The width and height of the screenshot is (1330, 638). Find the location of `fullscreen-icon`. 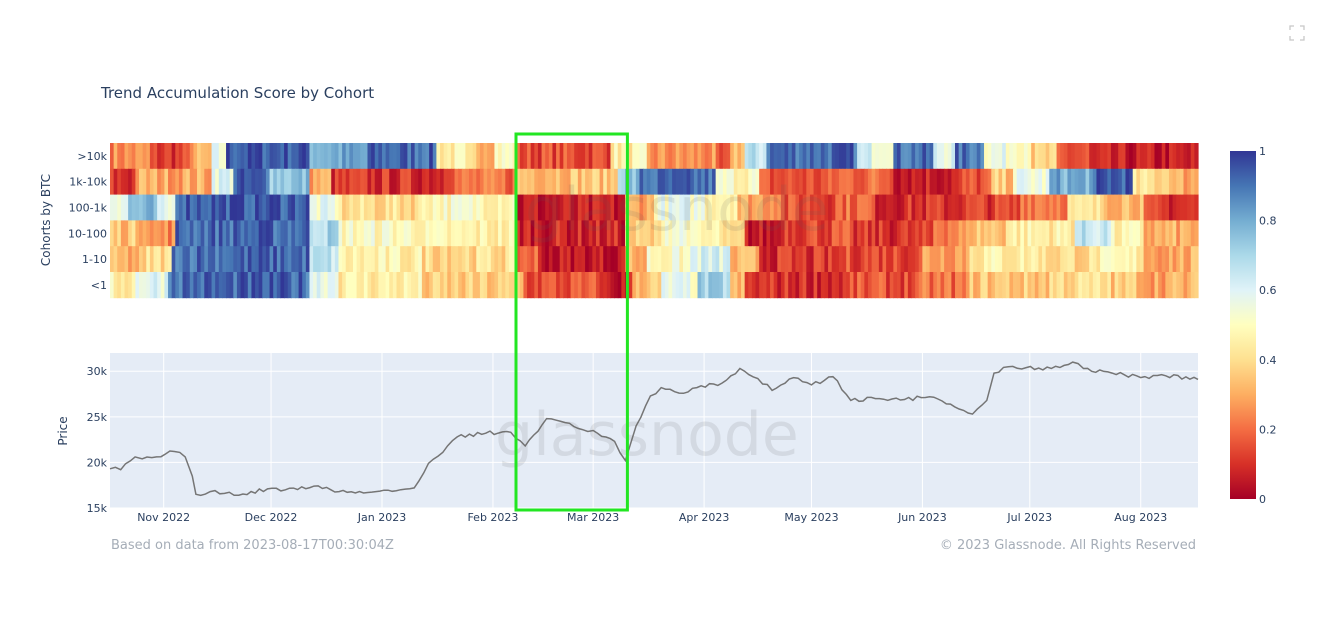

fullscreen-icon is located at coordinates (1297, 33).